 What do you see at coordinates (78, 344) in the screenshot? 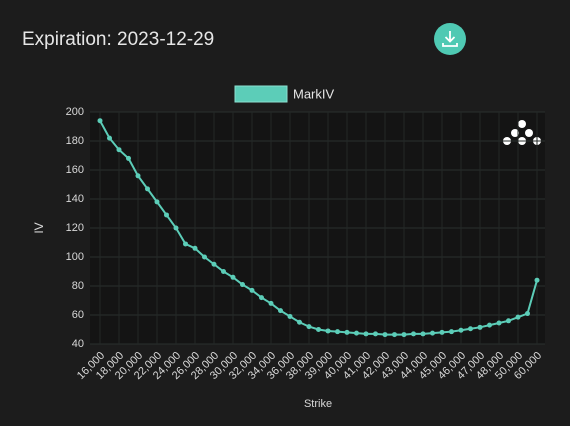
I see `y-tick-label: 40` at bounding box center [78, 344].